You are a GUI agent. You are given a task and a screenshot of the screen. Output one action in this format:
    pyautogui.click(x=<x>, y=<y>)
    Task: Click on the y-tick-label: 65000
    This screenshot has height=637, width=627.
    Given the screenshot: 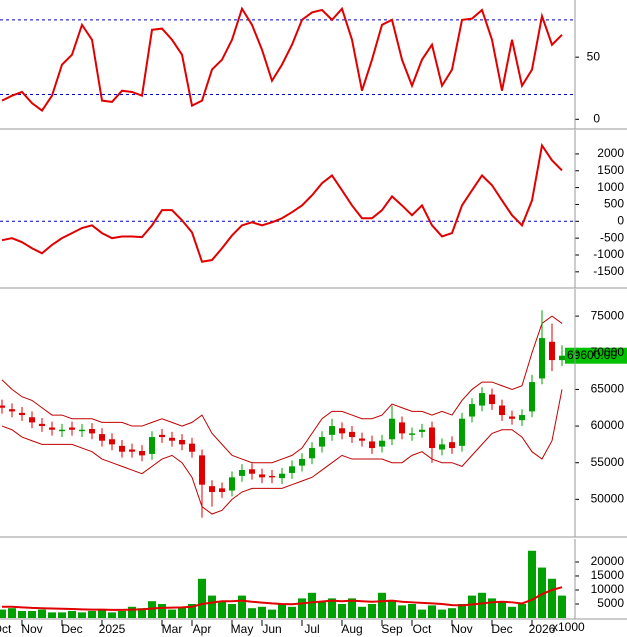 What is the action you would take?
    pyautogui.click(x=608, y=389)
    